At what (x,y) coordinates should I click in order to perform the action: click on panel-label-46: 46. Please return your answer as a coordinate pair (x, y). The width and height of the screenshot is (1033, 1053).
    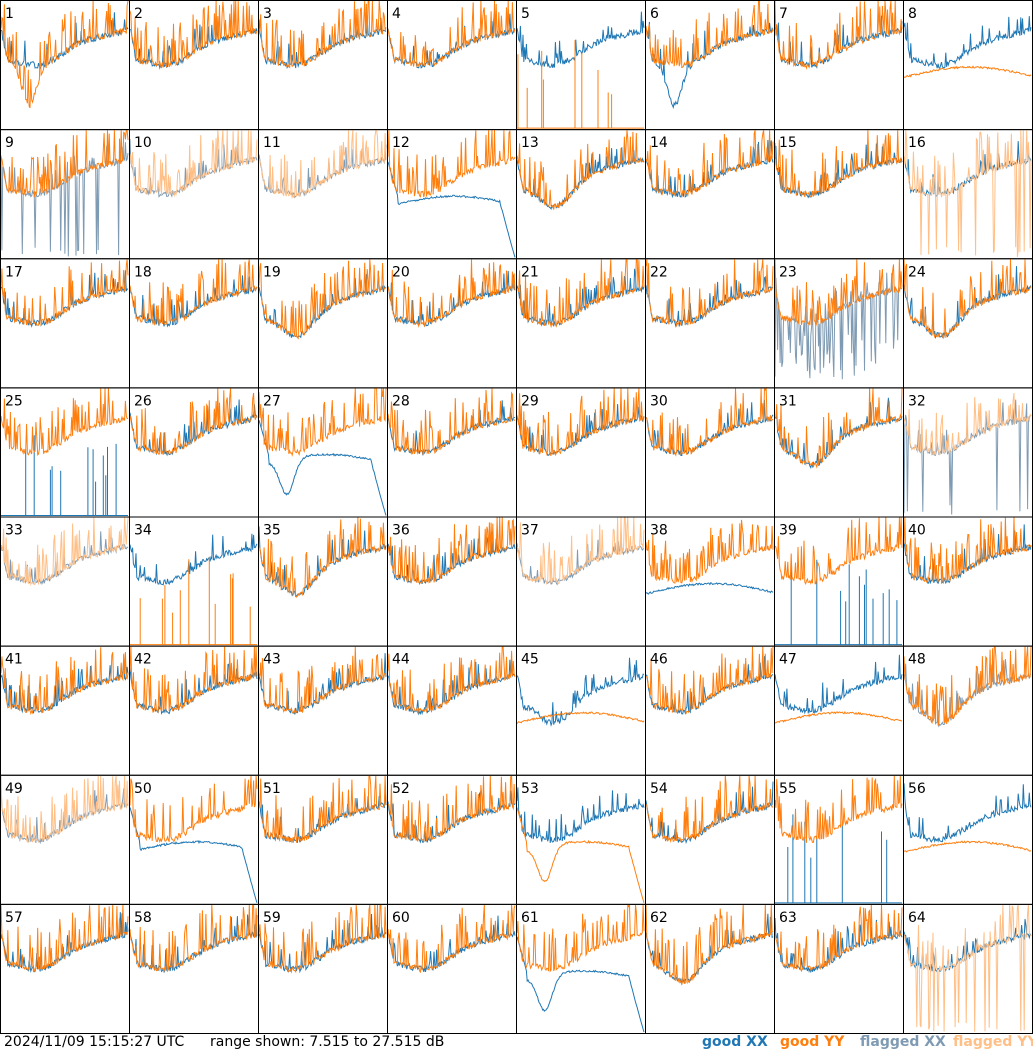
    Looking at the image, I should click on (659, 660).